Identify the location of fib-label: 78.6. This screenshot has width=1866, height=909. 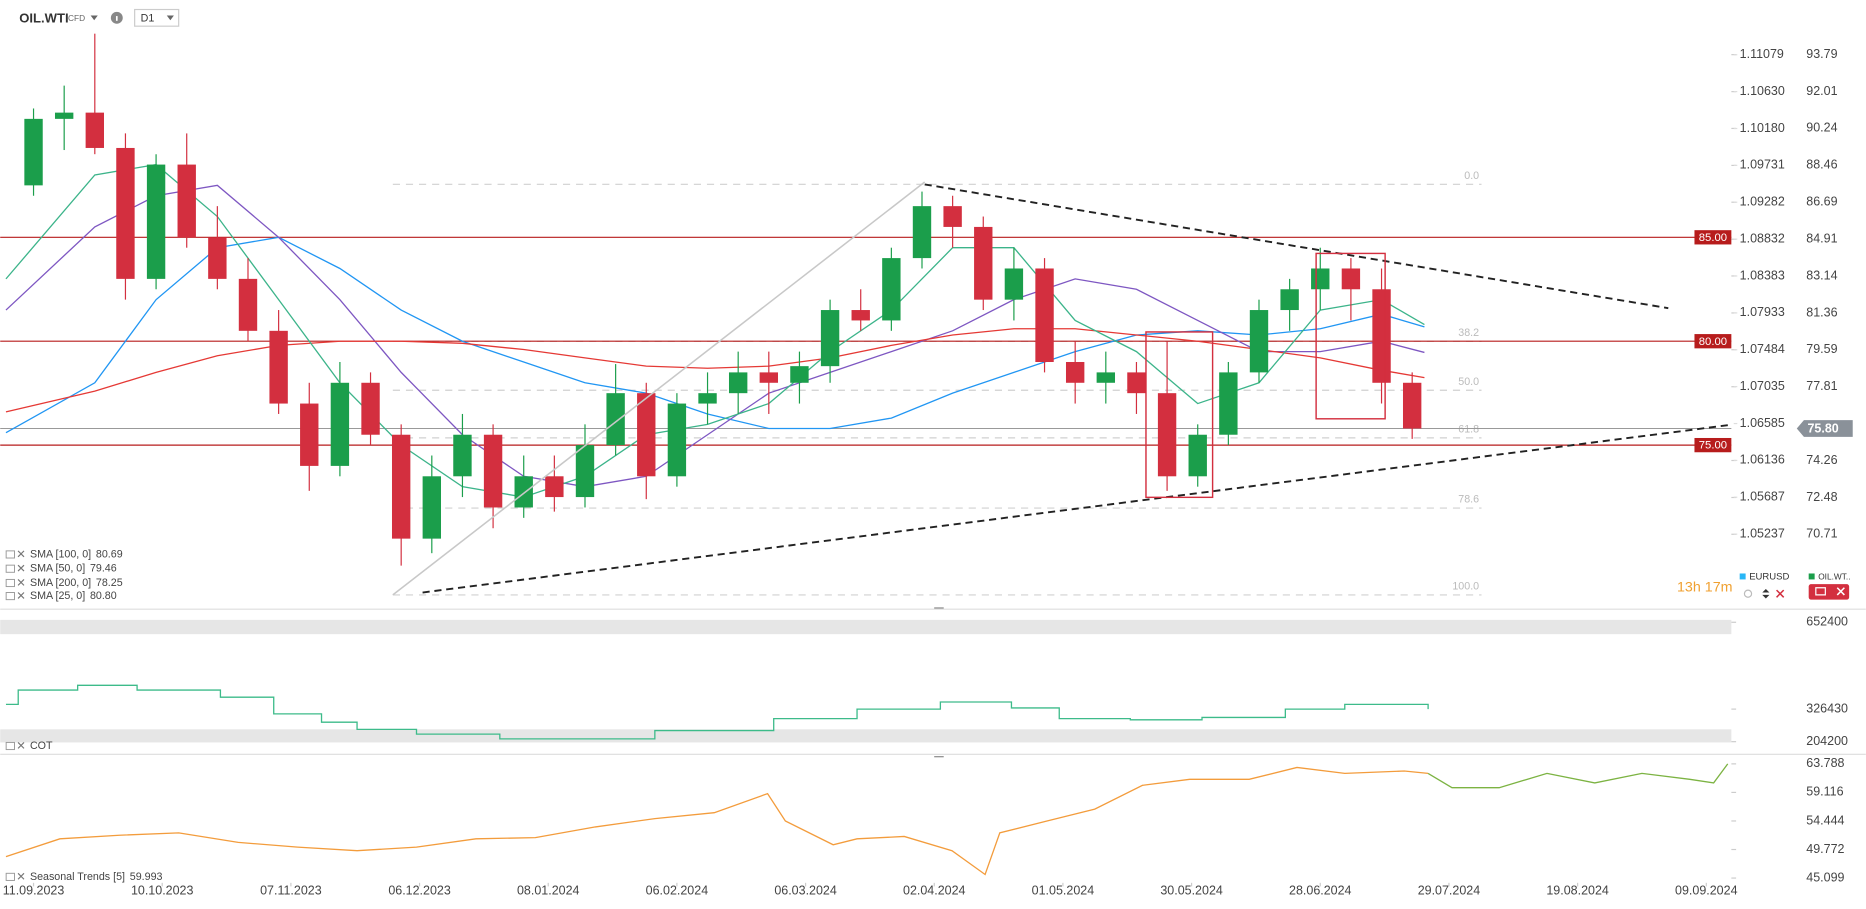
(1468, 500).